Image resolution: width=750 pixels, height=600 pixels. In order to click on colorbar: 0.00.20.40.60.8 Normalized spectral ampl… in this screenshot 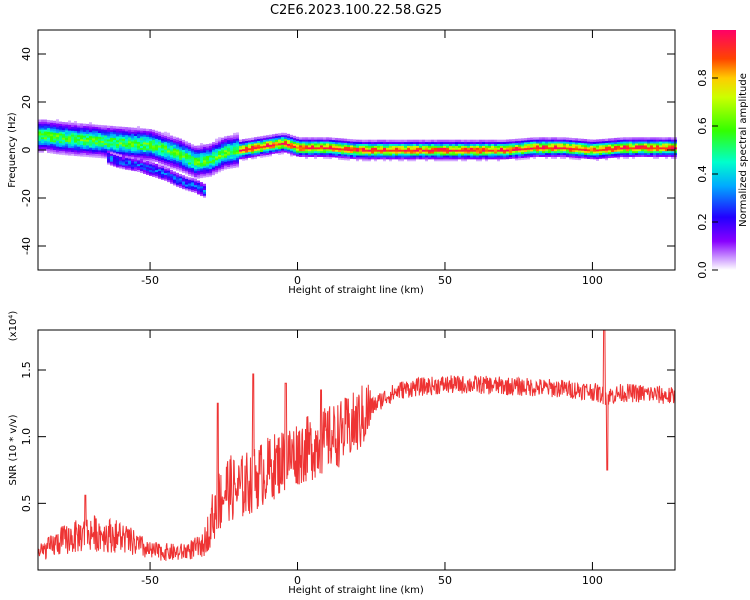, I will do `click(722, 154)`.